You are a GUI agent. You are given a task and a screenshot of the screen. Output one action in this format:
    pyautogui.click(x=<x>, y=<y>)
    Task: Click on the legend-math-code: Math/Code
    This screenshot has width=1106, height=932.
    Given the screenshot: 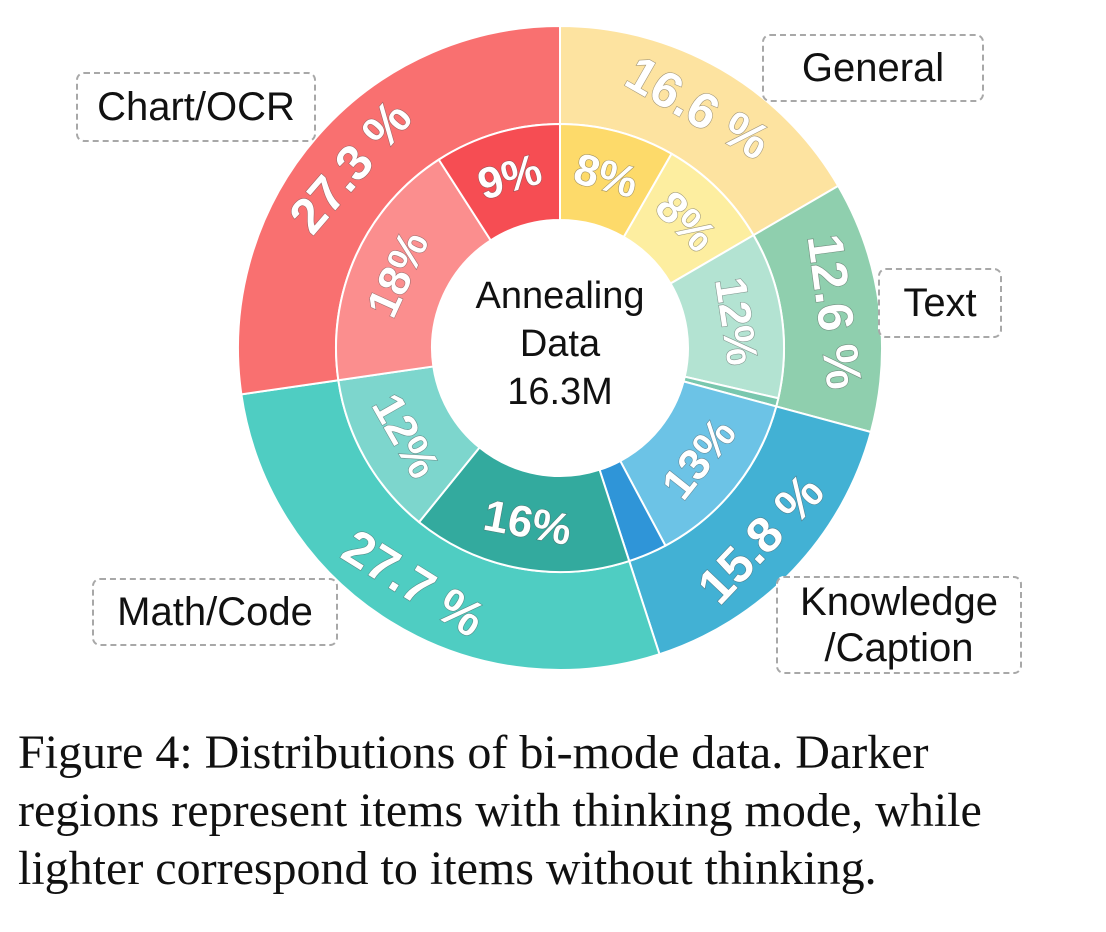 What is the action you would take?
    pyautogui.click(x=215, y=612)
    